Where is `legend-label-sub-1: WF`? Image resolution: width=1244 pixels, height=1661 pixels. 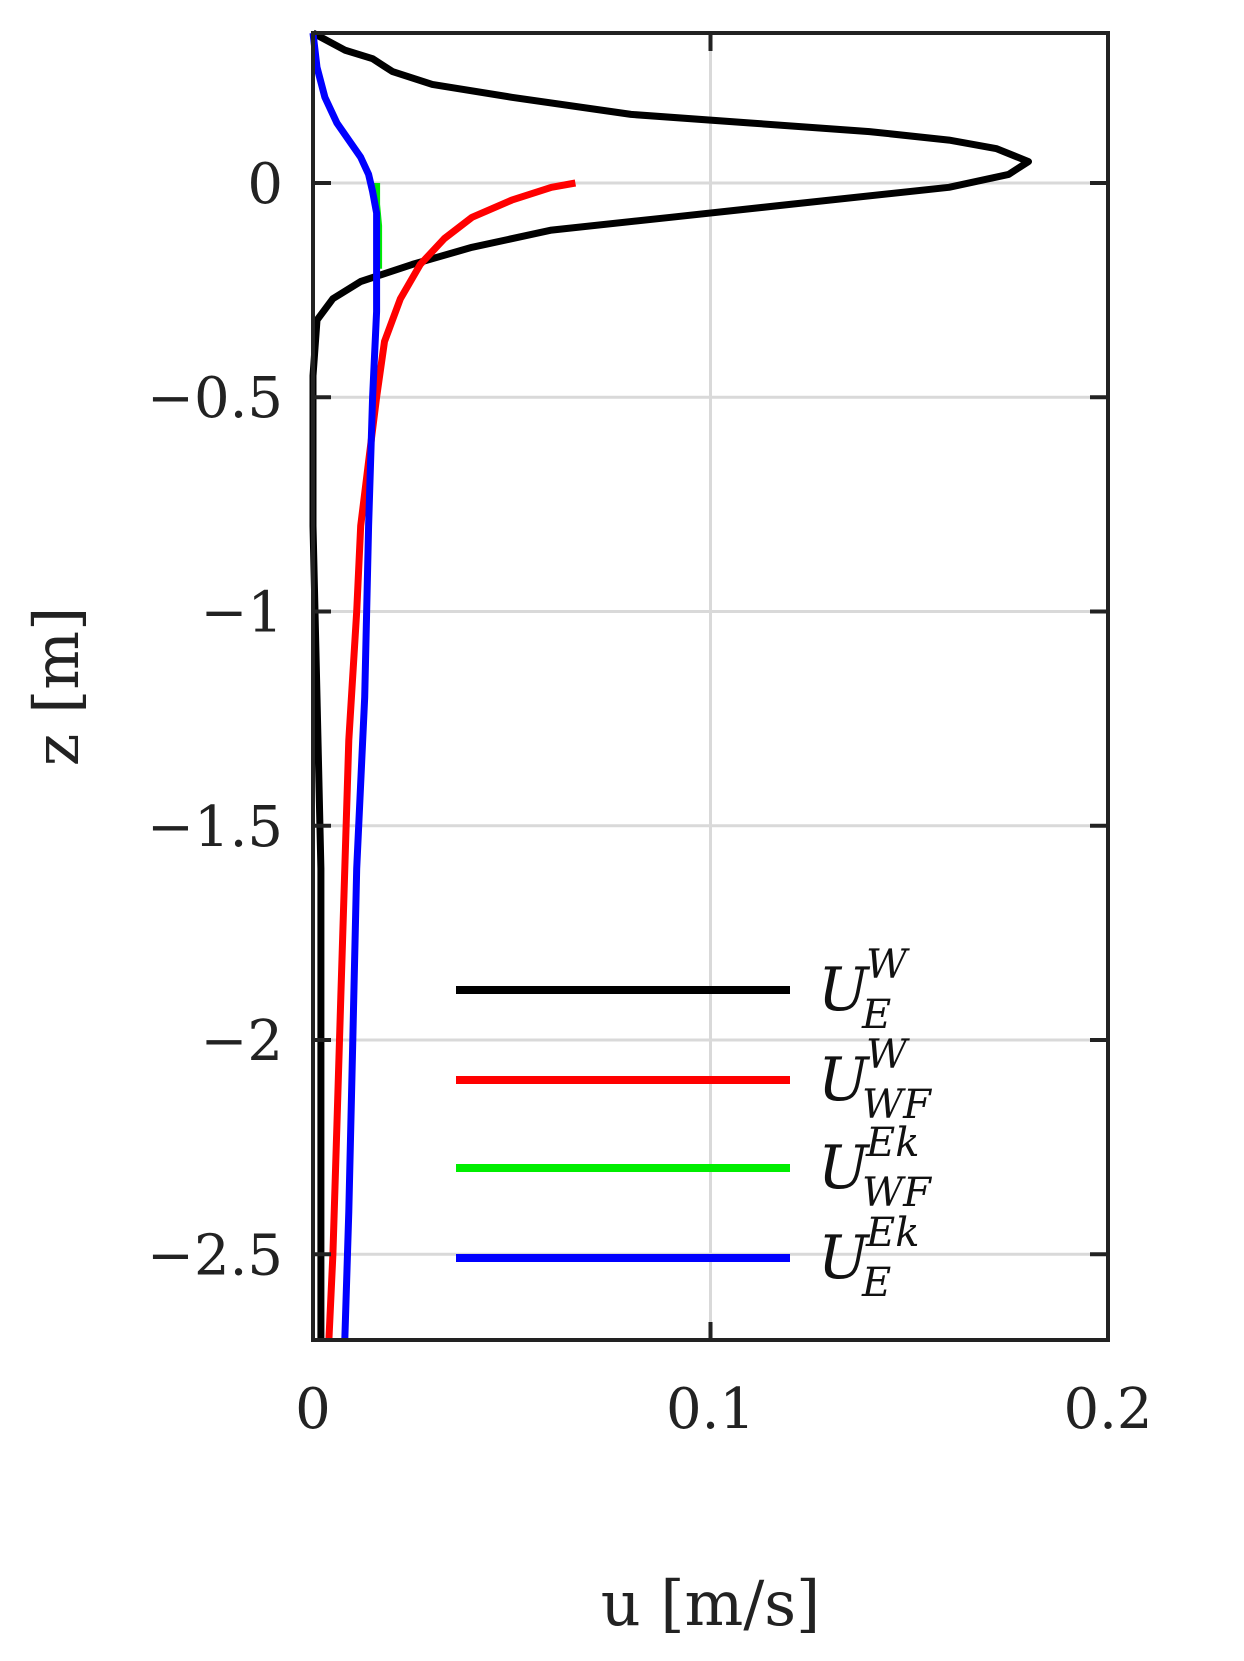 legend-label-sub-1: WF is located at coordinates (897, 1105).